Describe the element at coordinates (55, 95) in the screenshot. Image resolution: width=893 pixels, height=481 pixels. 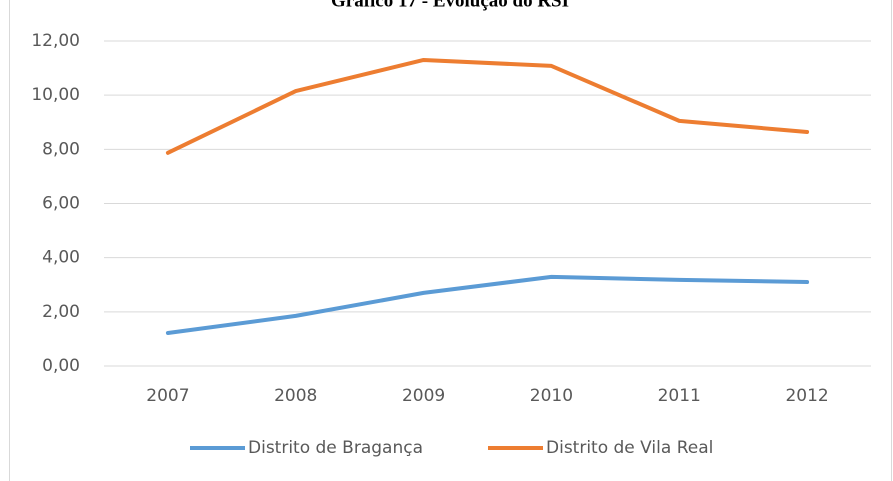
I see `y-tick-label: 10,00` at that location.